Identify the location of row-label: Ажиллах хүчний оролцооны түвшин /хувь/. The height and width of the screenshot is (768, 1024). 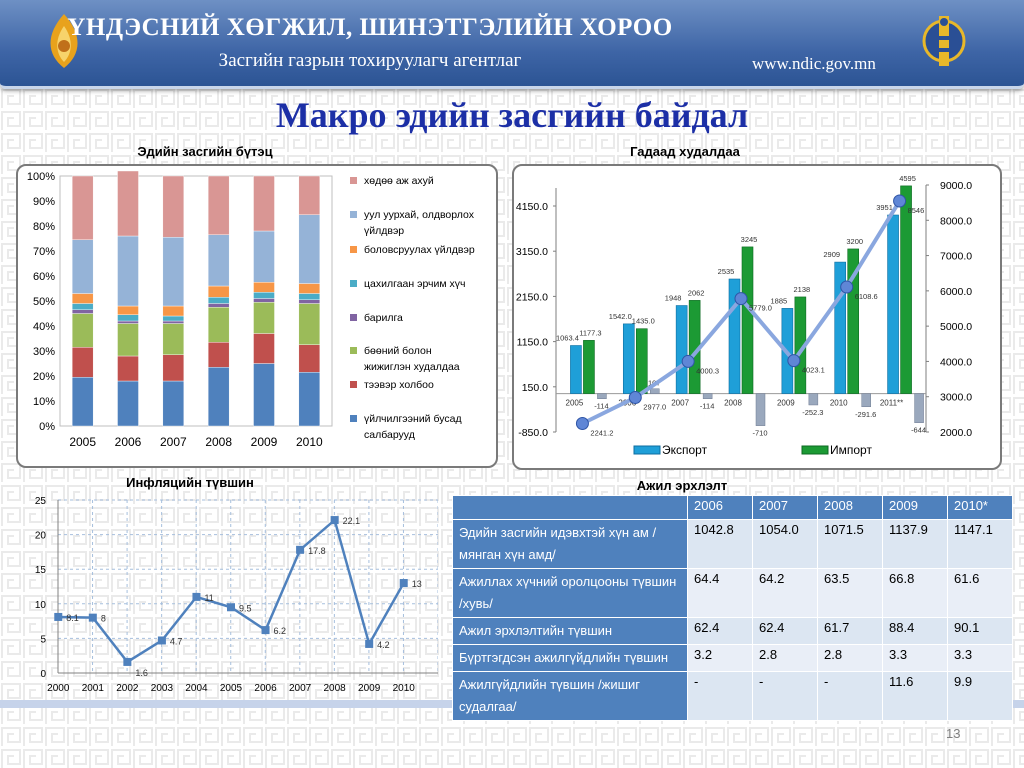
(570, 593).